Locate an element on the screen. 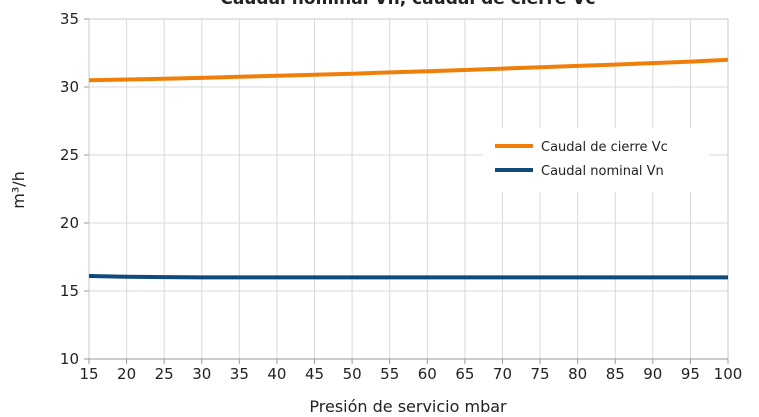 This screenshot has height=417, width=759. x-tick-label: 40 is located at coordinates (276, 374).